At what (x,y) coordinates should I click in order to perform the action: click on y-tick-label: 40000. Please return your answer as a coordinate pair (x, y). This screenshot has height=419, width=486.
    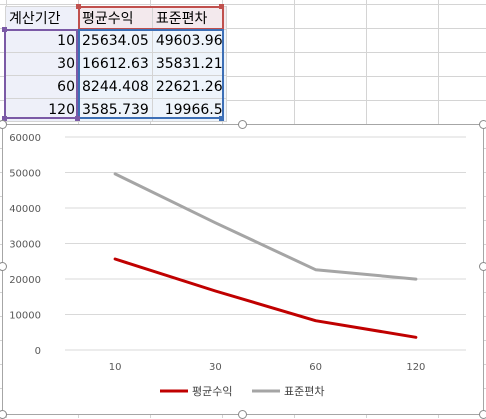
    Looking at the image, I should click on (25, 209).